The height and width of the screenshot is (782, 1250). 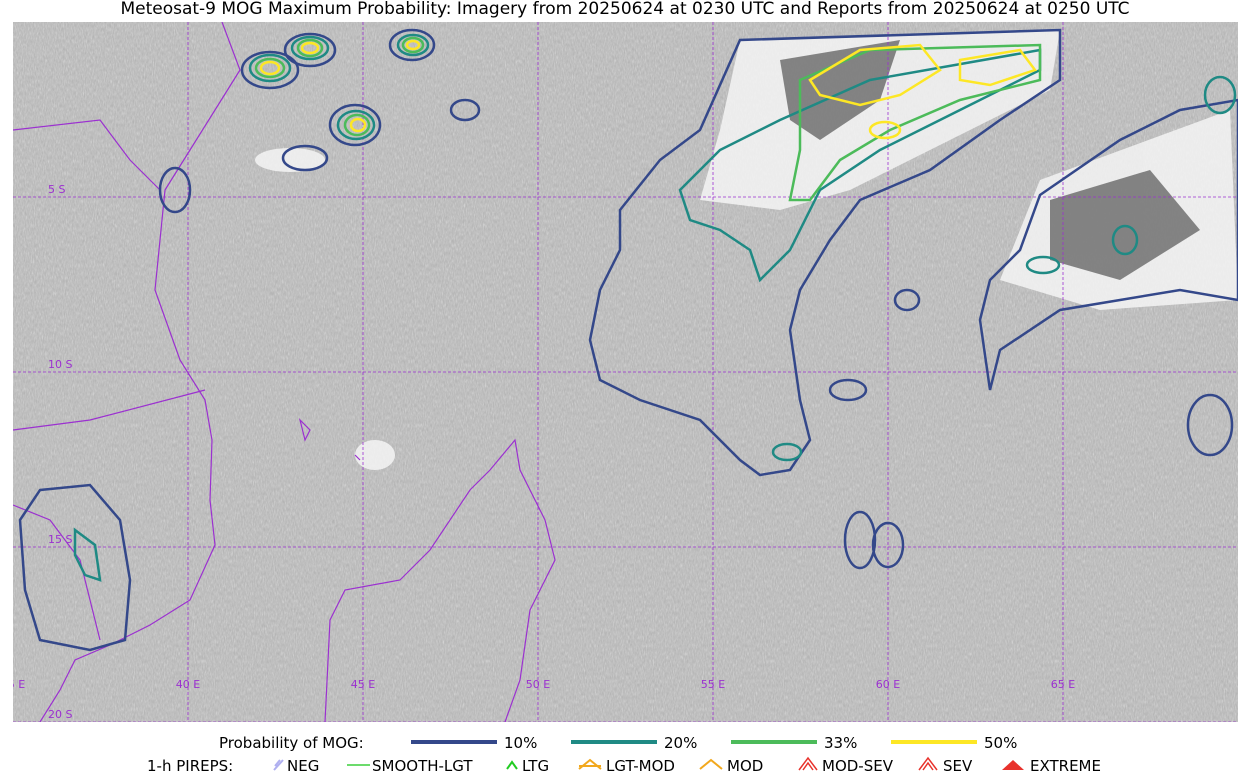 What do you see at coordinates (640, 766) in the screenshot?
I see `legend-label: LGT-MOD` at bounding box center [640, 766].